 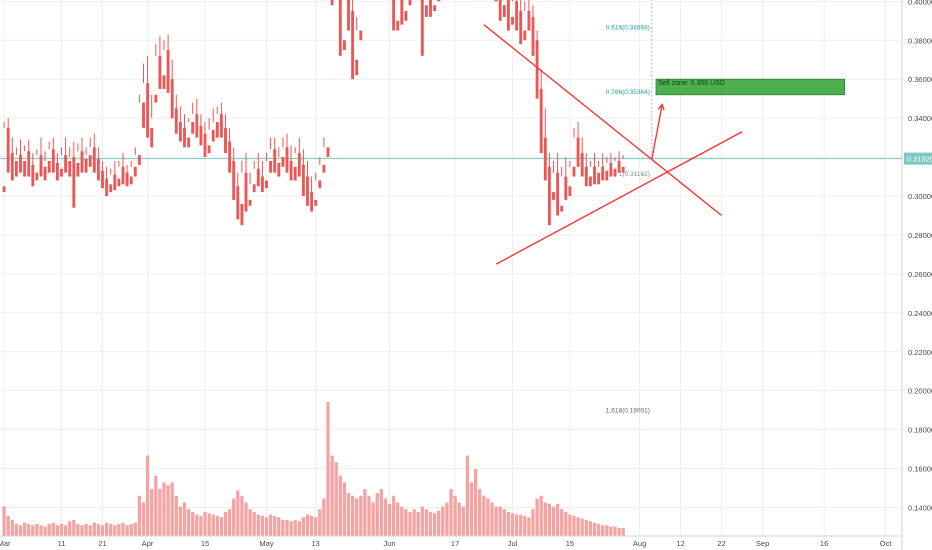 What do you see at coordinates (570, 543) in the screenshot?
I see `x-tick-label: 15` at bounding box center [570, 543].